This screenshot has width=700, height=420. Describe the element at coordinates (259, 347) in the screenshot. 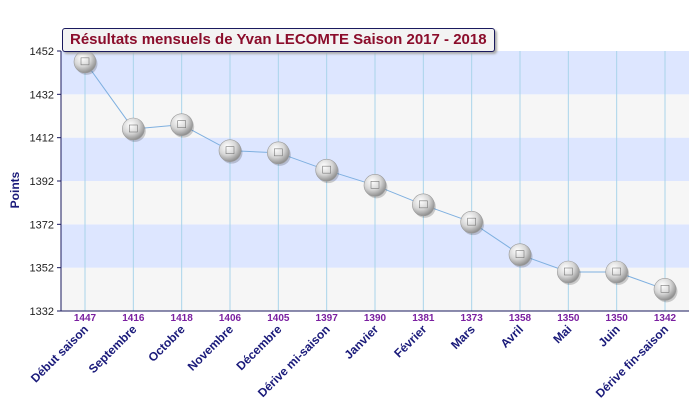

I see `category-label: Décembre` at that location.